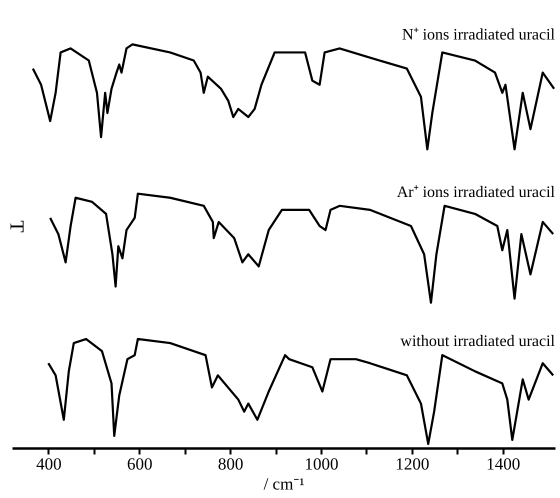 The width and height of the screenshot is (560, 498). Describe the element at coordinates (284, 484) in the screenshot. I see `x-axis-title: / cm⁻¹` at that location.